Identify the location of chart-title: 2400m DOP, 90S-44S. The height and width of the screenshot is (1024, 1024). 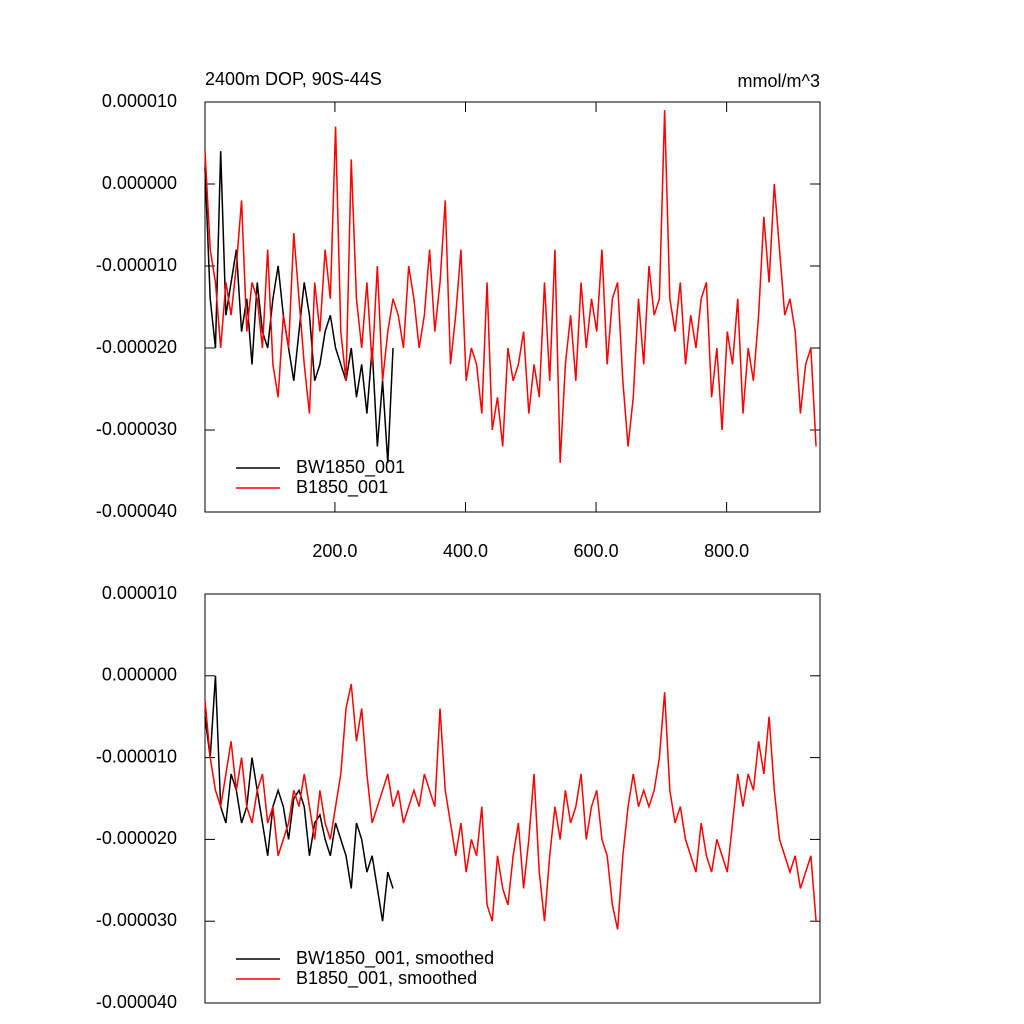
(293, 79).